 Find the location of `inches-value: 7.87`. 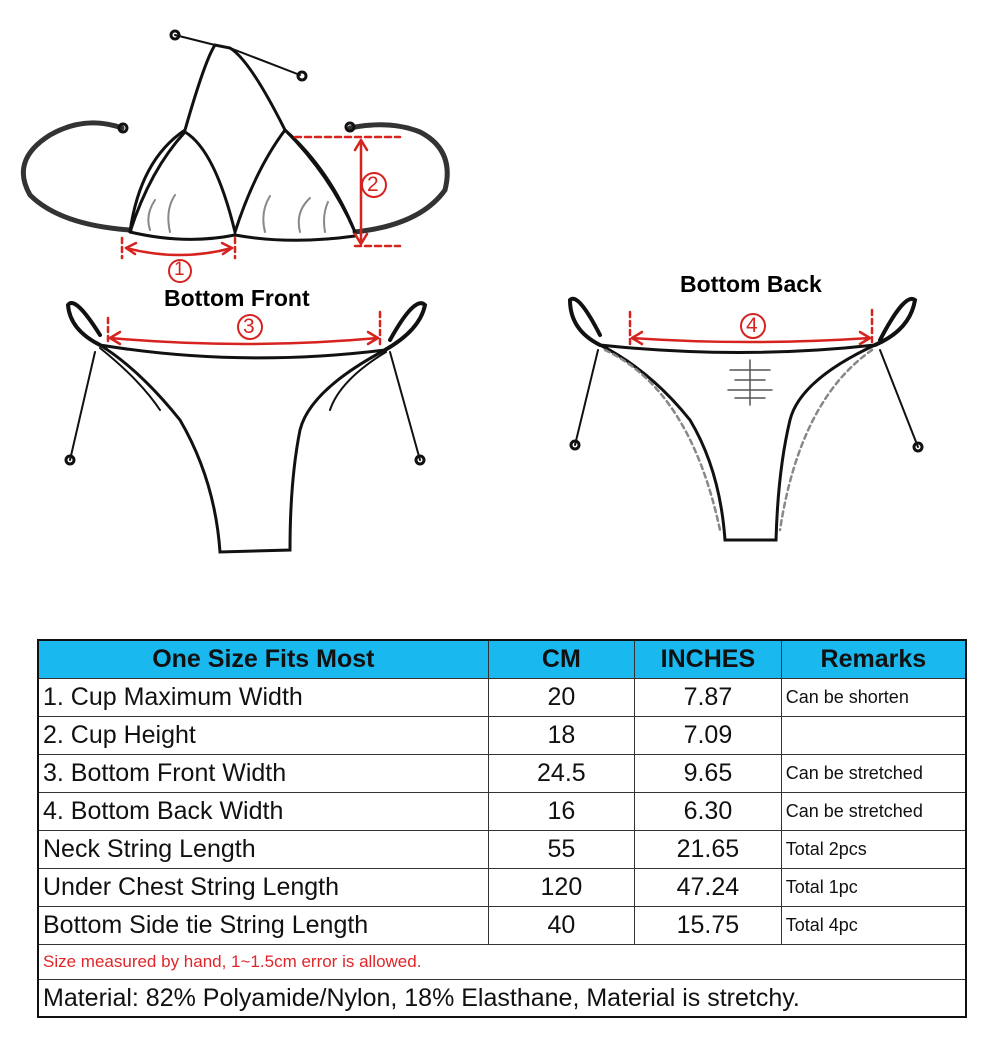

inches-value: 7.87 is located at coordinates (708, 697).